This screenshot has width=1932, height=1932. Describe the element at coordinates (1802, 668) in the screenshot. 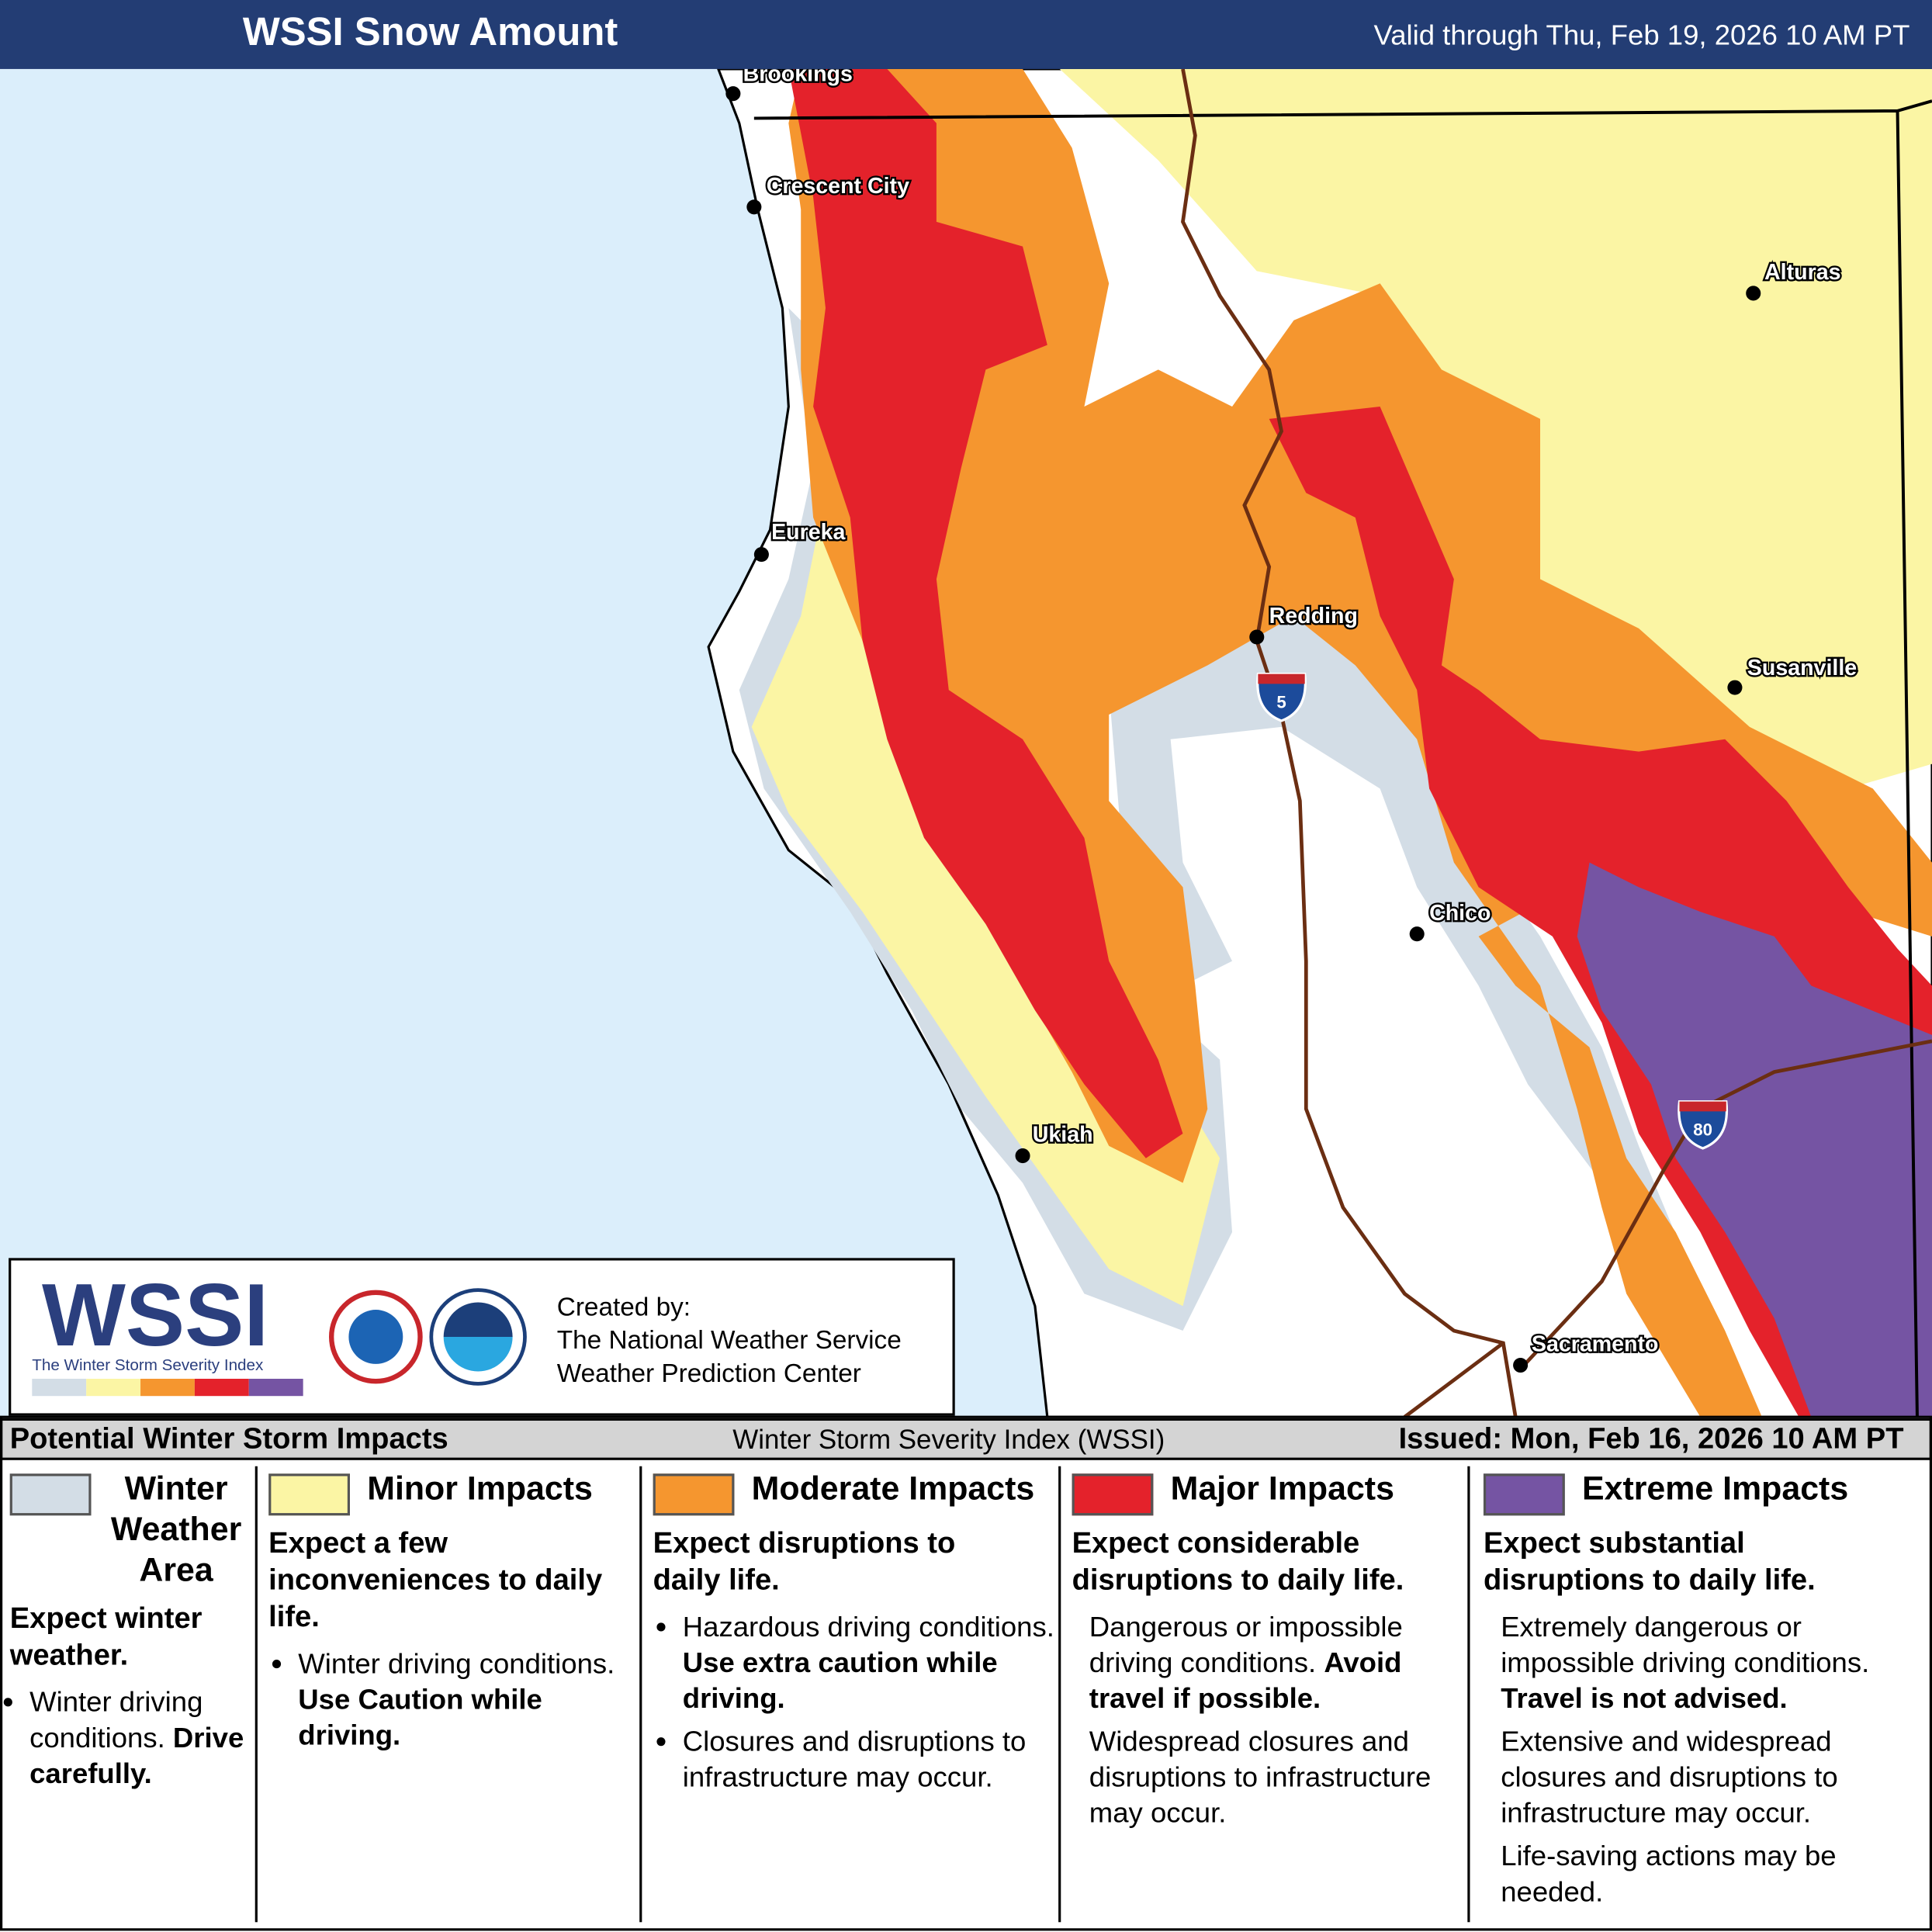

I see `city-label: Susanville` at that location.